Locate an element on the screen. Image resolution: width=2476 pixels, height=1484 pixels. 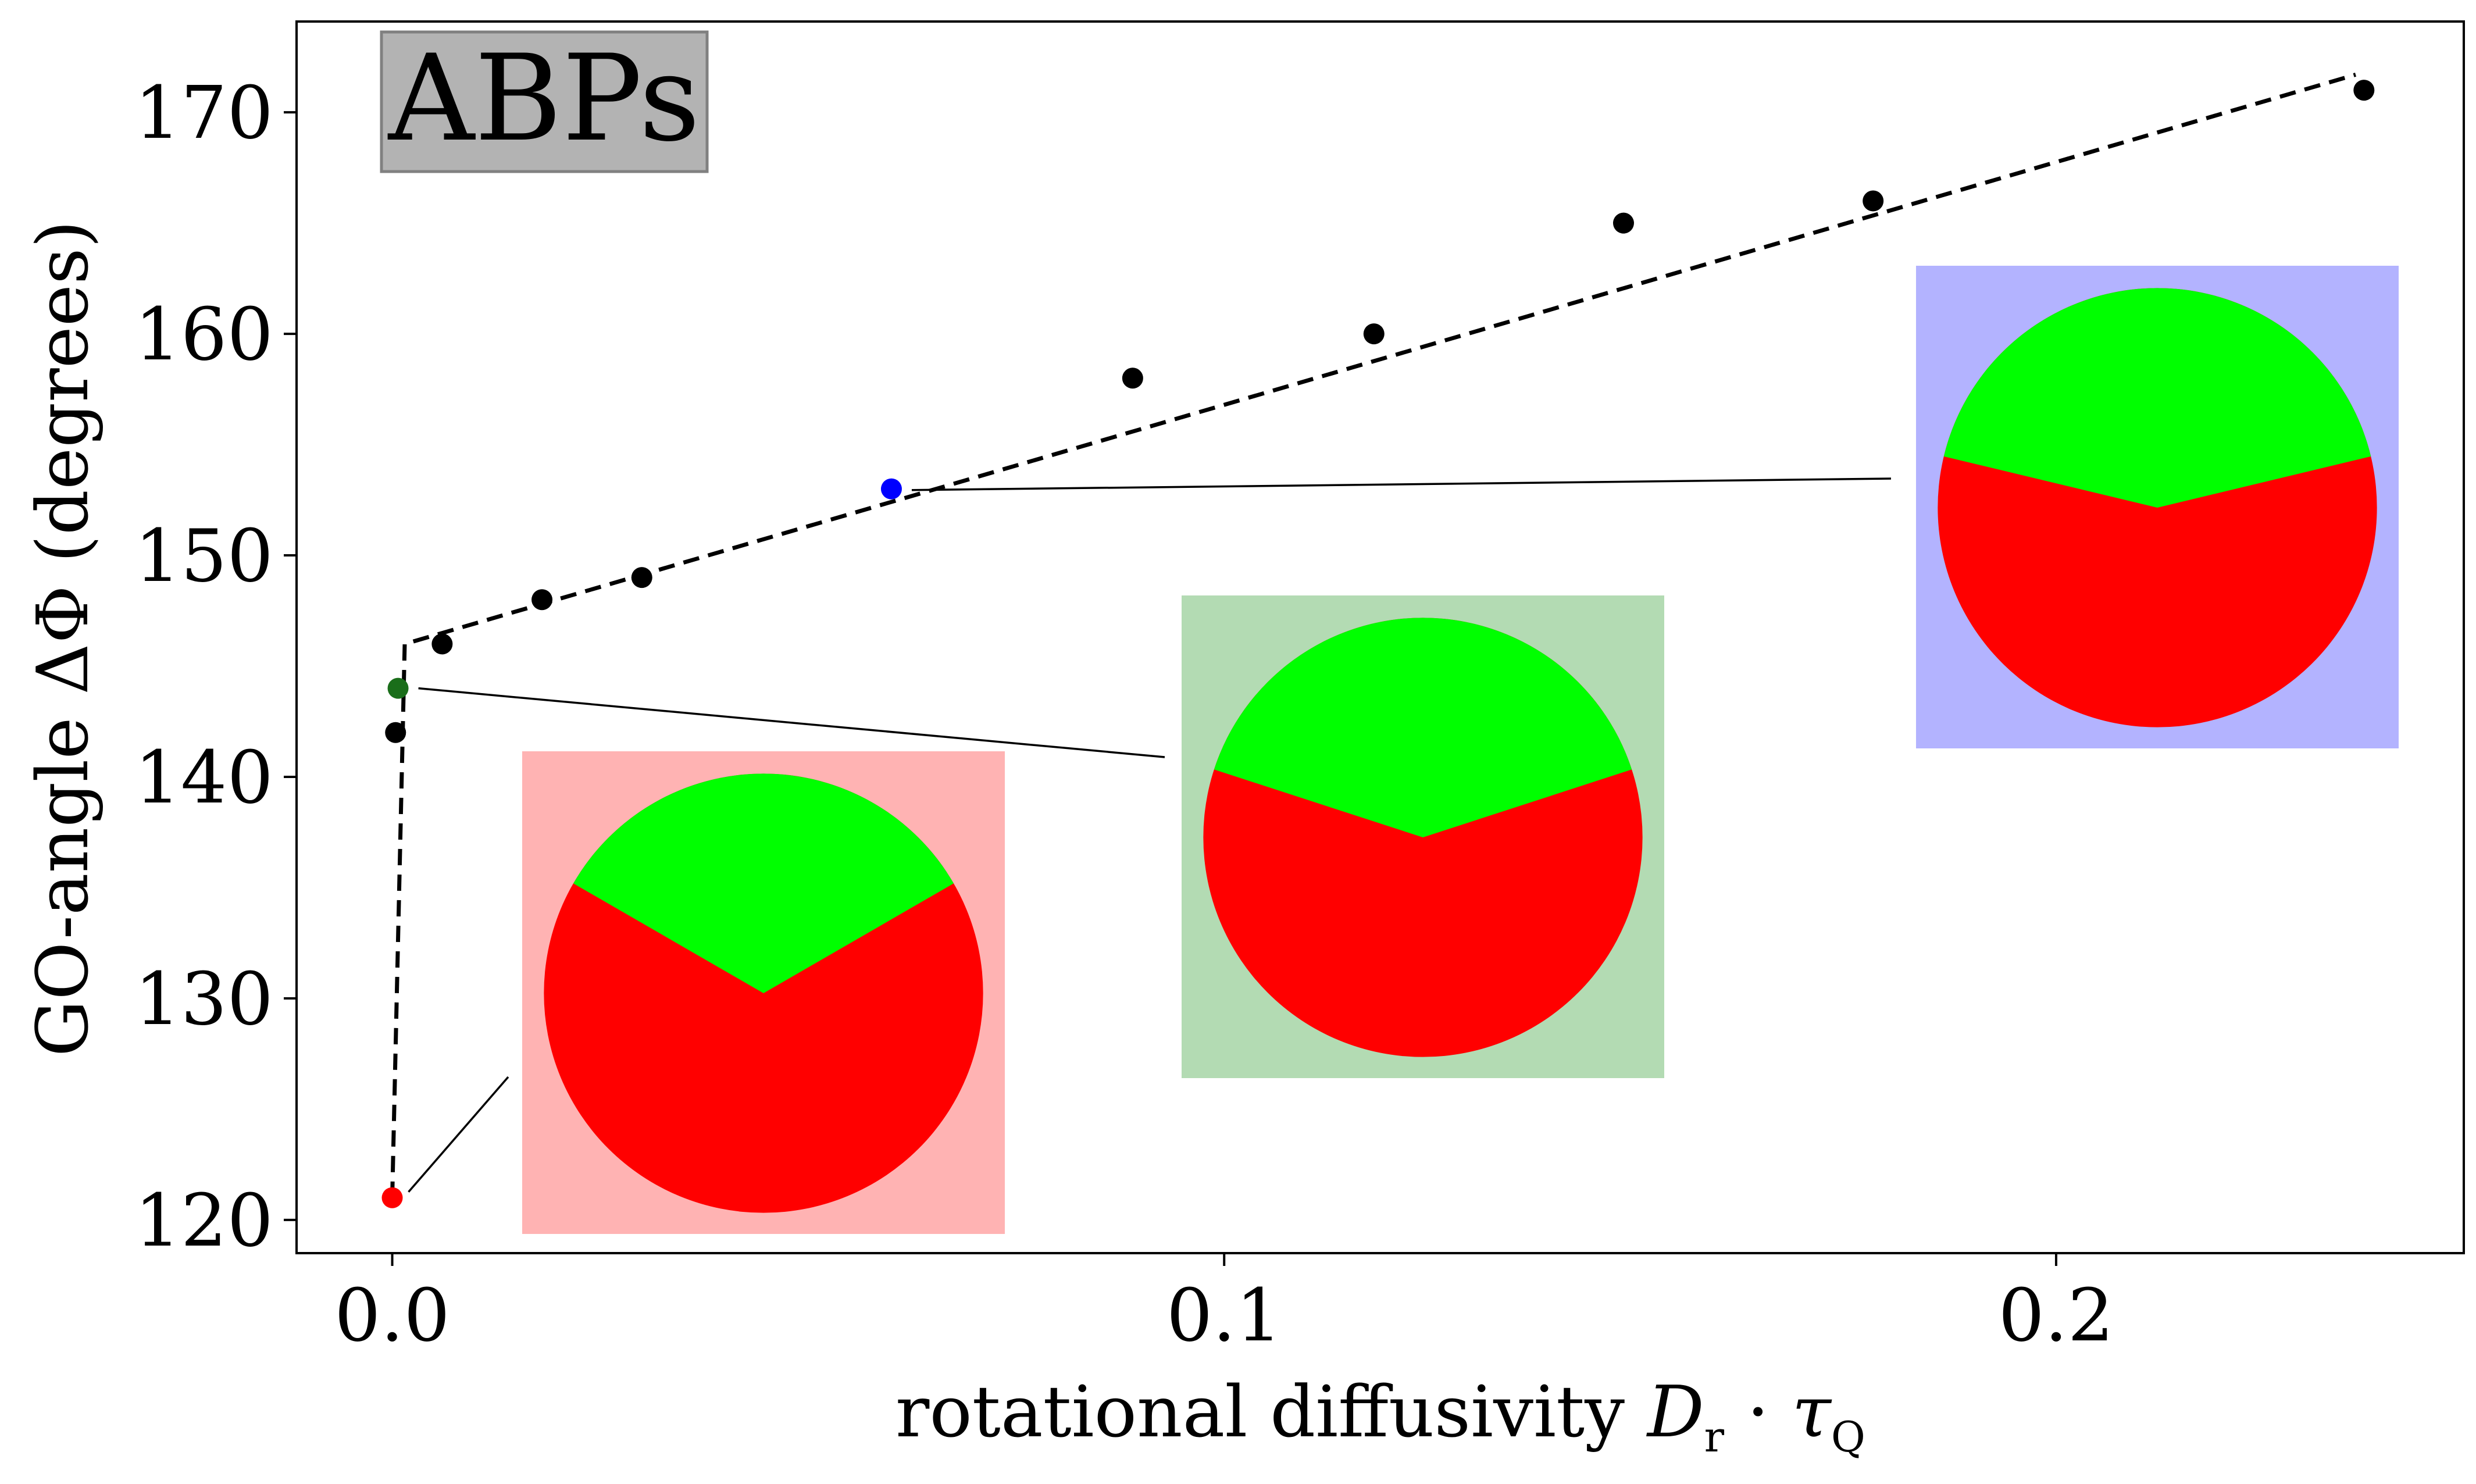
y-tick-label: 170 is located at coordinates (203, 113).